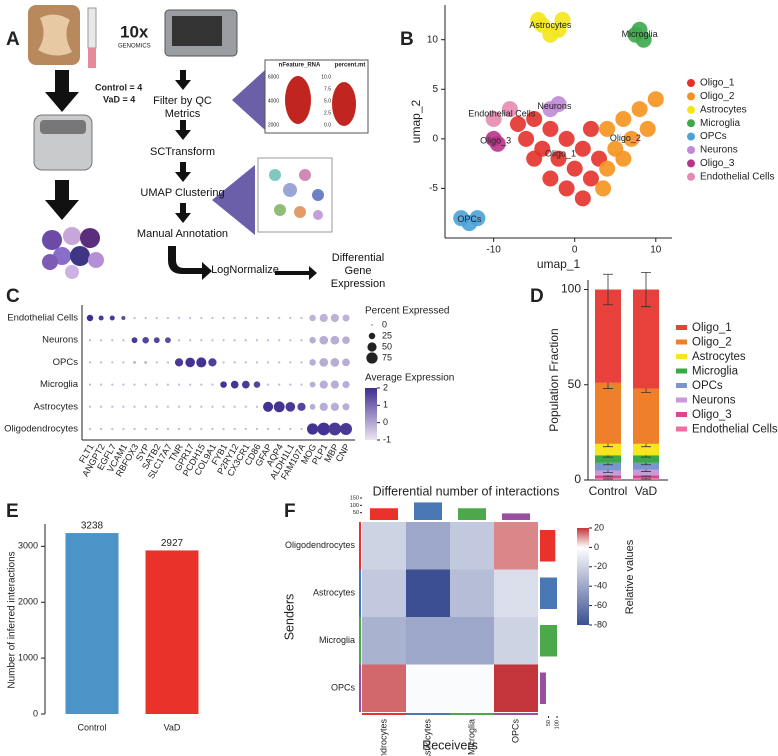 The width and height of the screenshot is (778, 756). Describe the element at coordinates (428, 714) in the screenshot. I see `col-group-bar` at that location.